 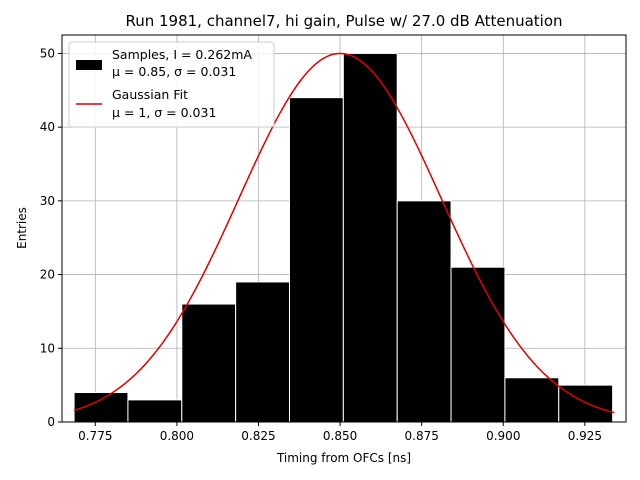 I want to click on y-tick-label: 40, so click(x=47, y=127).